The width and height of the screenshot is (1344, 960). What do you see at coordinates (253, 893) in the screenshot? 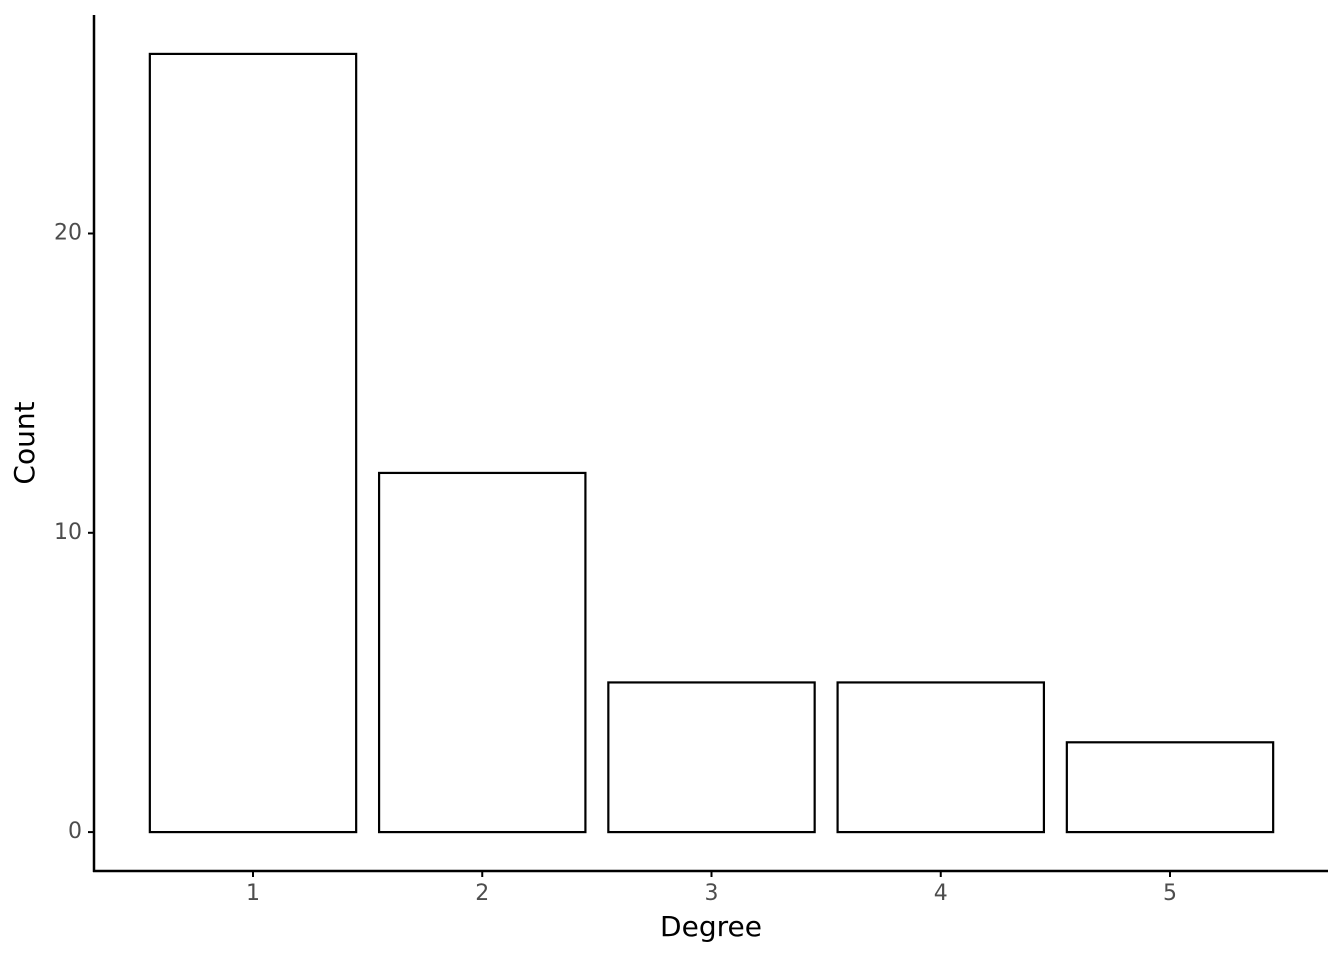
I see `x-tick-label: 1` at bounding box center [253, 893].